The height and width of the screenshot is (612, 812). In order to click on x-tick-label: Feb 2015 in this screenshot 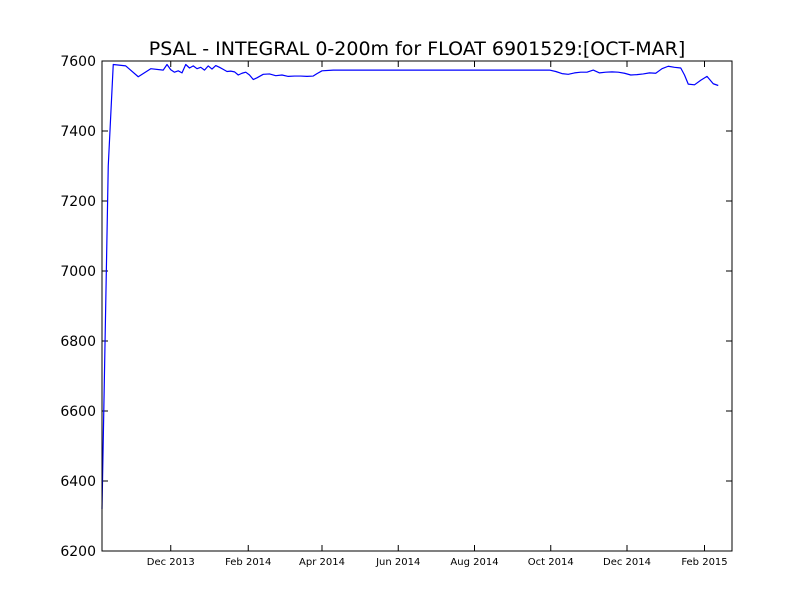, I will do `click(704, 562)`.